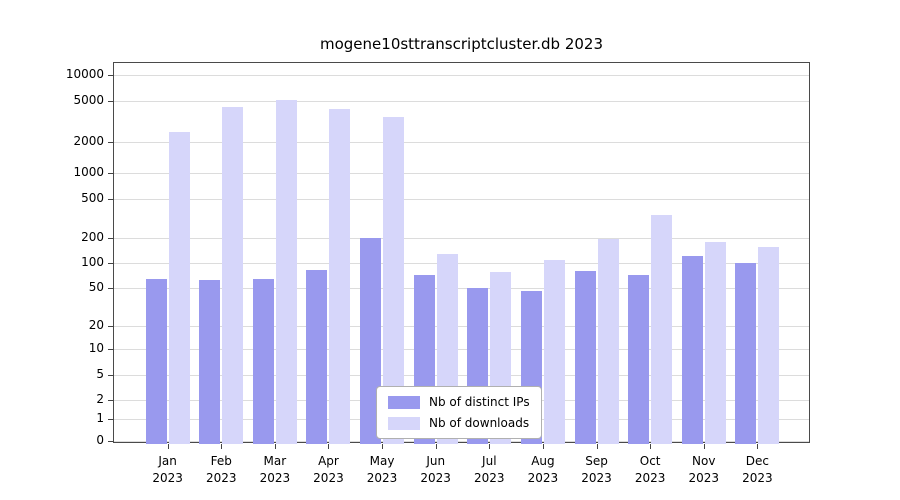 The height and width of the screenshot is (500, 900). What do you see at coordinates (96, 348) in the screenshot?
I see `y-tick-label: 10` at bounding box center [96, 348].